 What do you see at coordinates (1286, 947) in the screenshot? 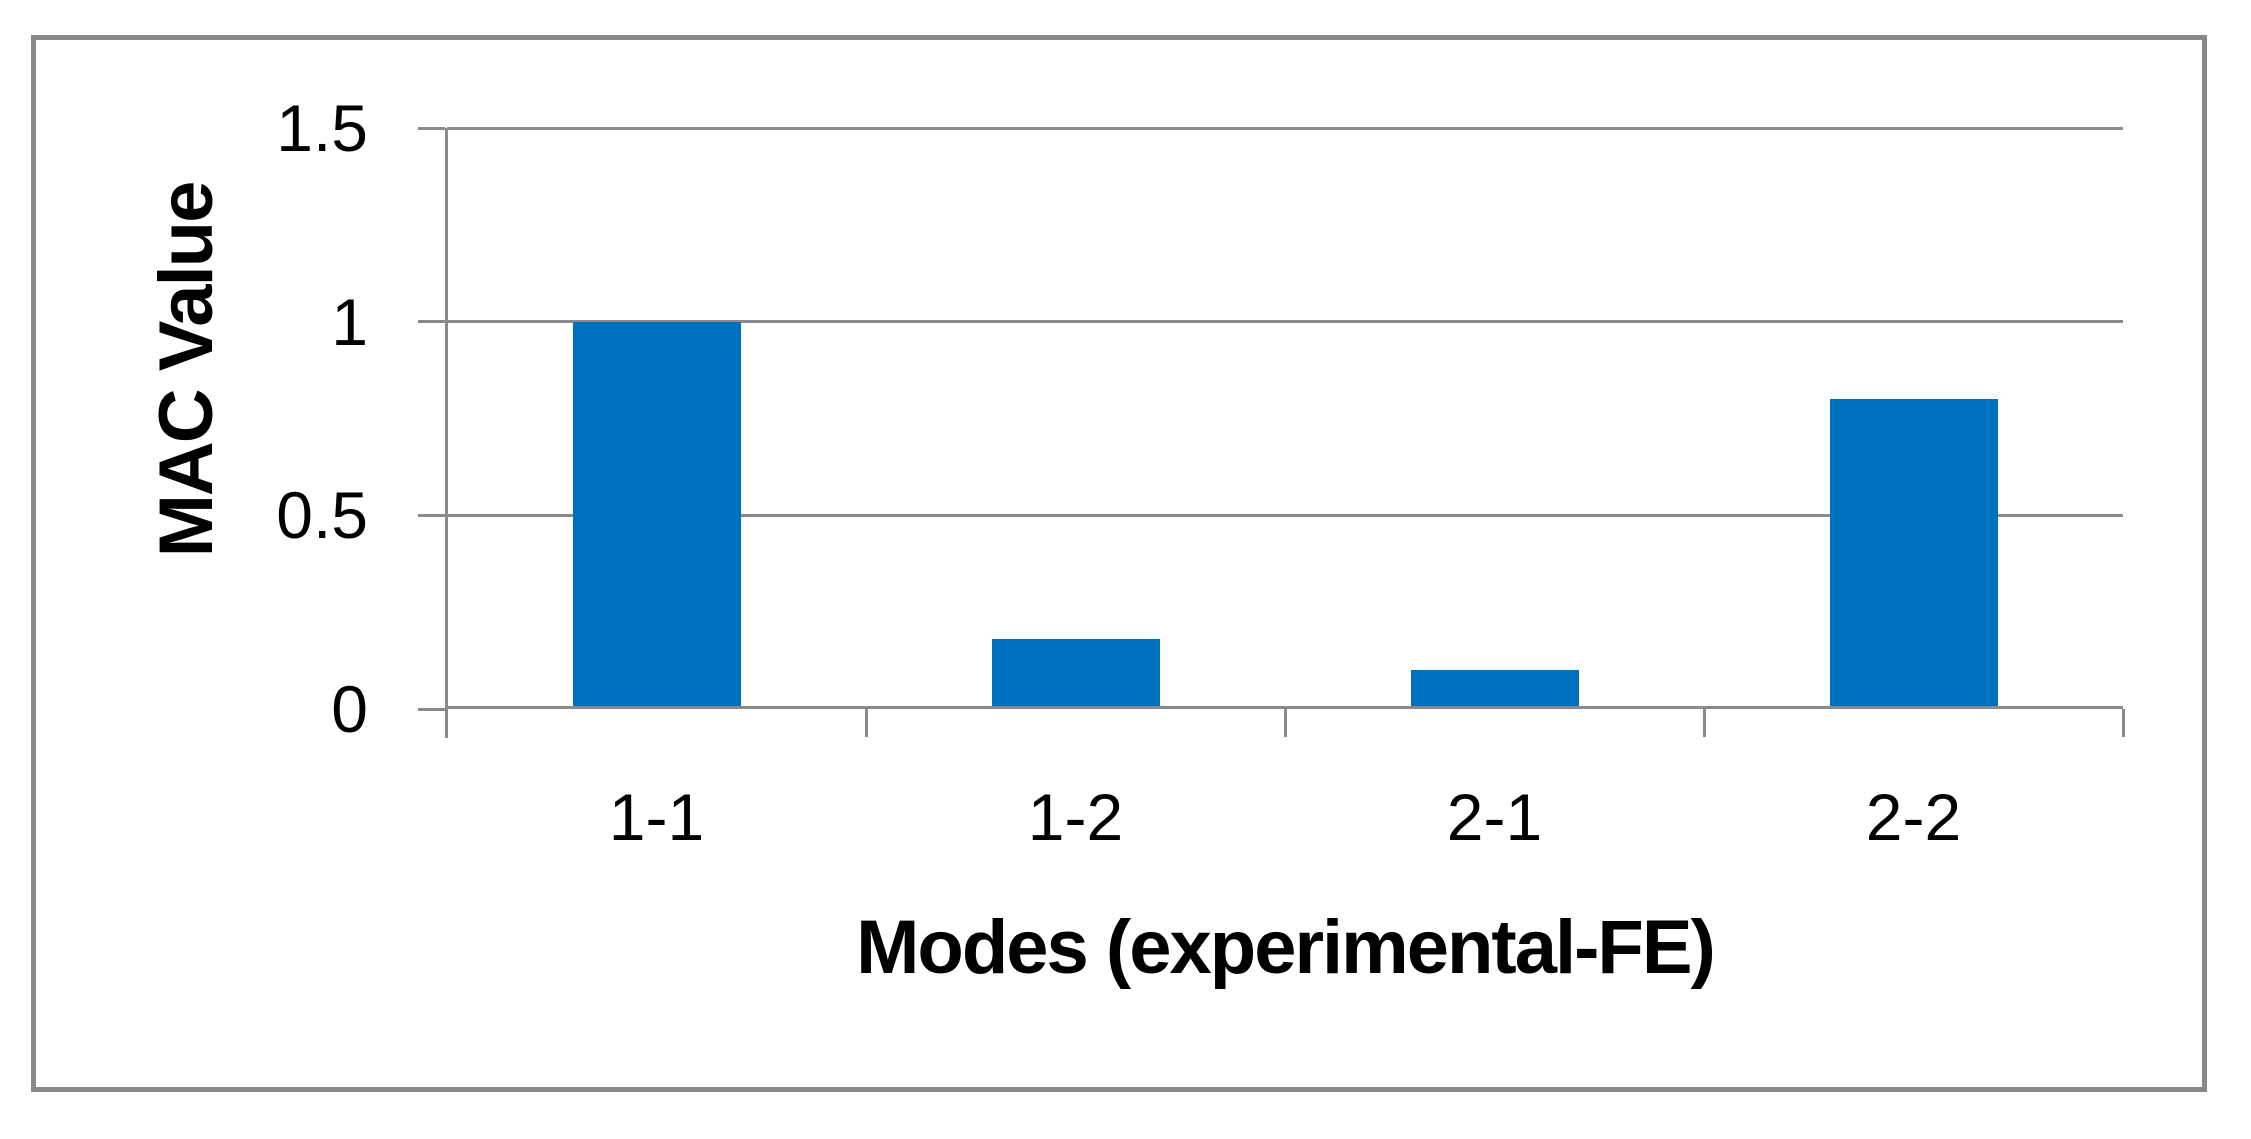
I see `x-axis-title: Modes (experimental-FE)` at bounding box center [1286, 947].